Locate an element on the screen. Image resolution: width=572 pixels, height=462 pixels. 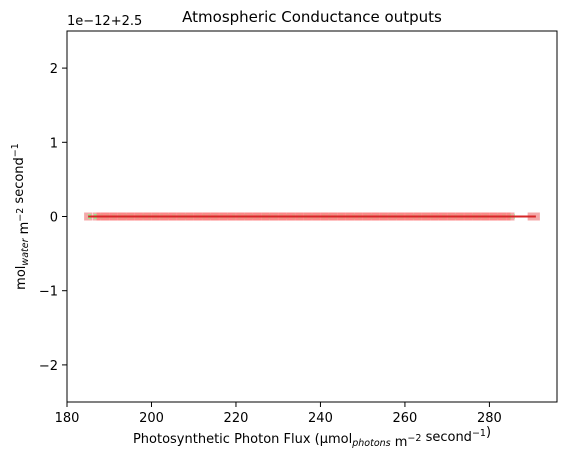
plot-marks is located at coordinates (312, 216).